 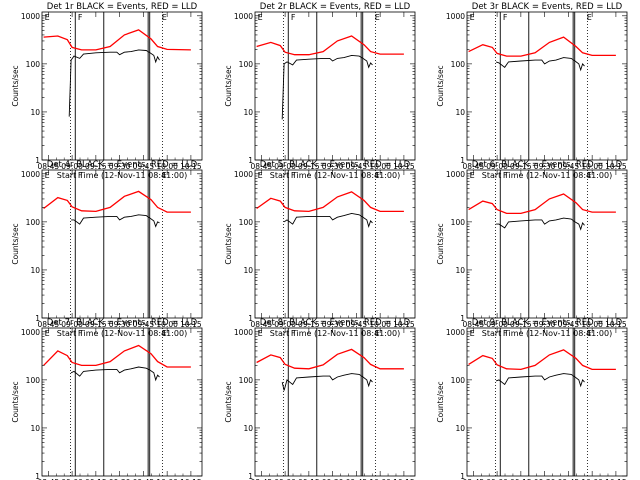 I want to click on panel-title: Det 1r BLACK = Events, RED = LLD, so click(x=122, y=7).